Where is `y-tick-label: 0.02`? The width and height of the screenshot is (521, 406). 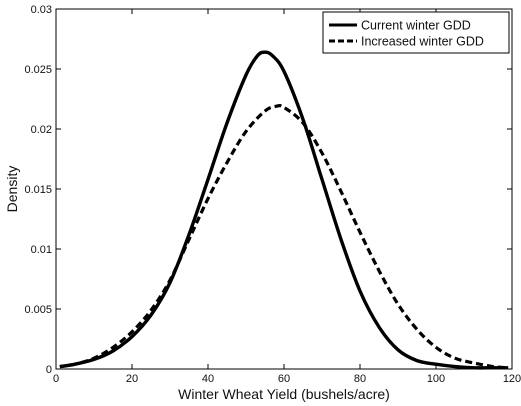 y-tick-label: 0.02 is located at coordinates (41, 130).